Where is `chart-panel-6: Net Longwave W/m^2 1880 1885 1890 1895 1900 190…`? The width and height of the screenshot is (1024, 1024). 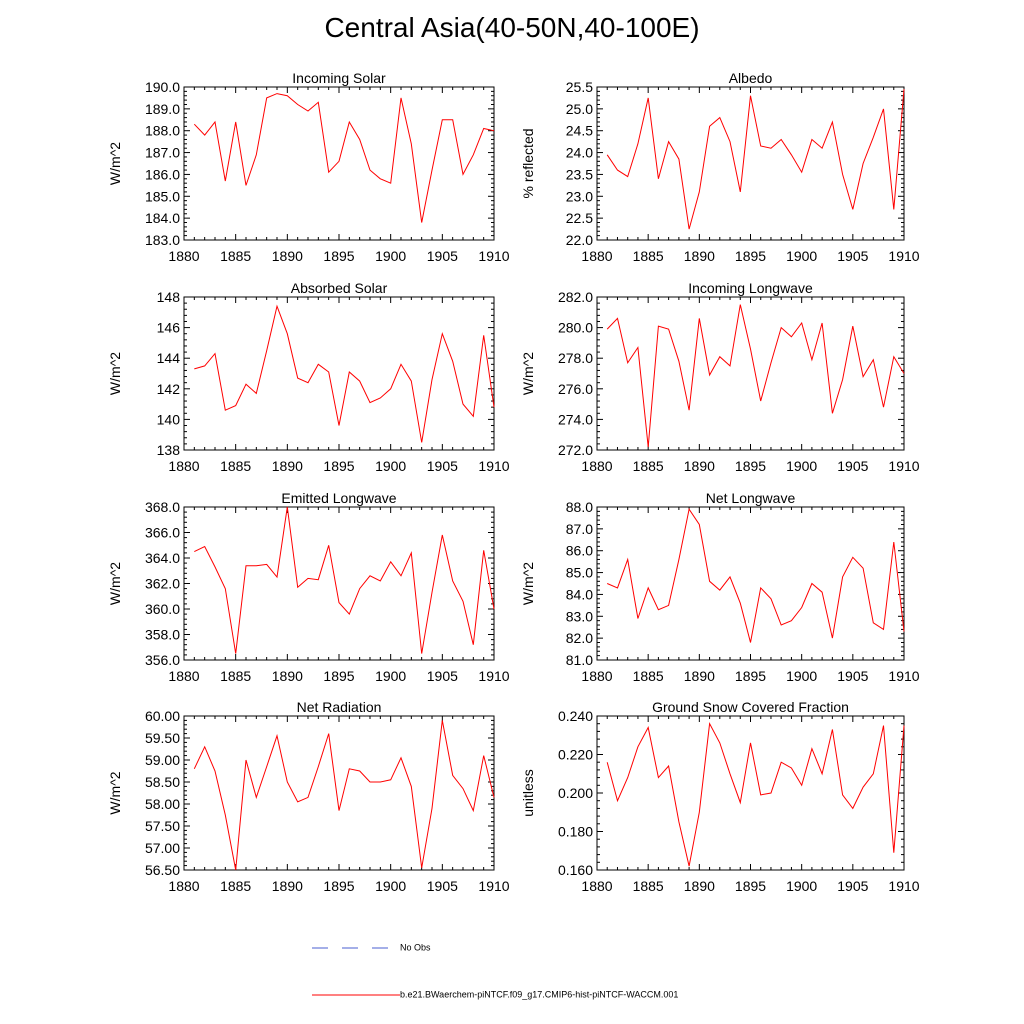 chart-panel-6: Net Longwave W/m^2 1880 1885 1890 1895 1900 190… is located at coordinates (720, 587).